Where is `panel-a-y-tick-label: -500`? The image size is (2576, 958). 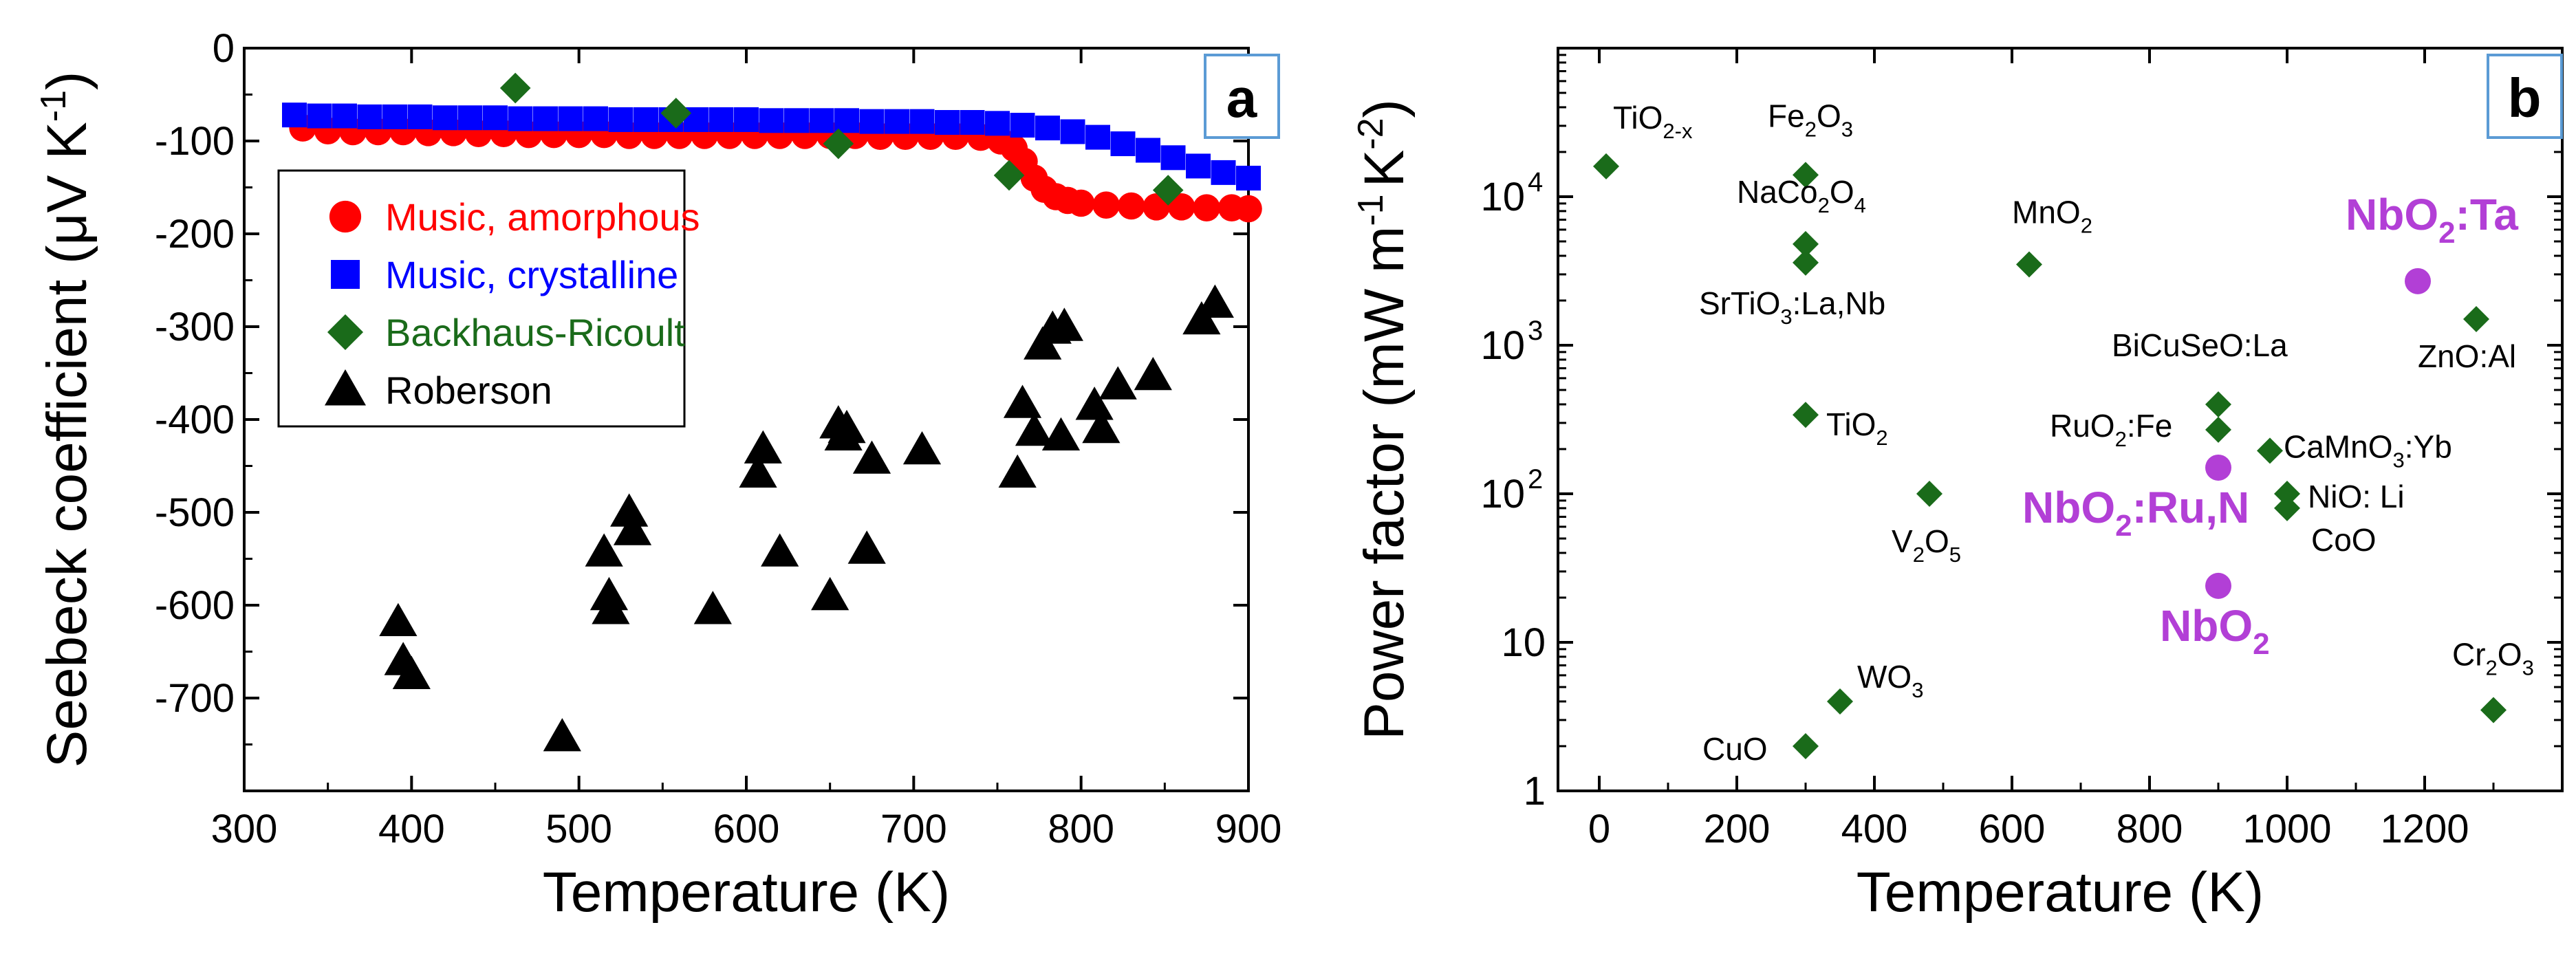 panel-a-y-tick-label: -500 is located at coordinates (195, 512).